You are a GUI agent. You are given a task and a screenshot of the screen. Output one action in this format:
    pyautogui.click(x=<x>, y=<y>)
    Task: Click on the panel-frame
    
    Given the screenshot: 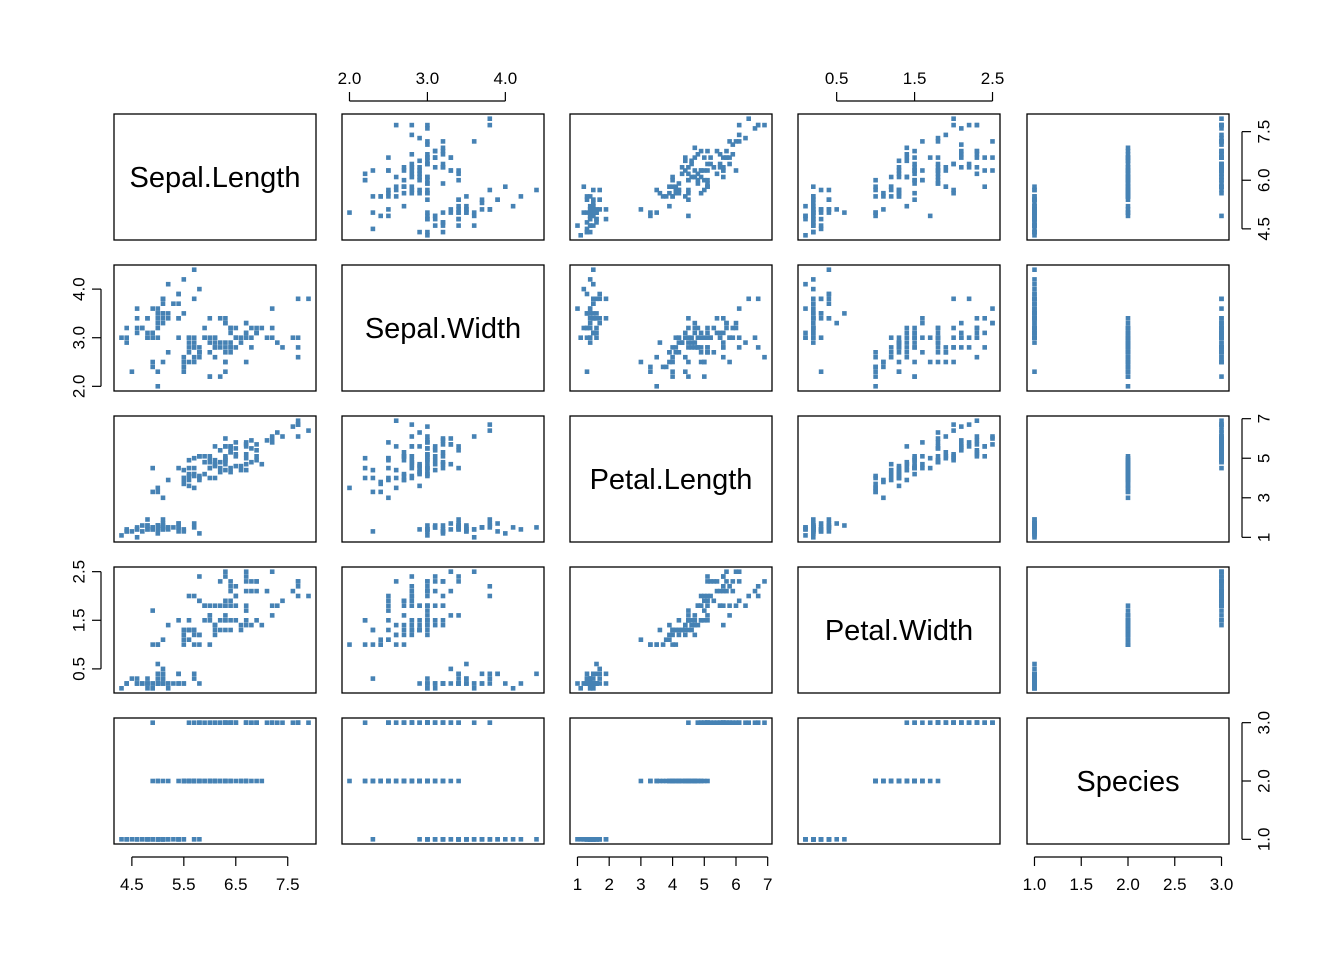 What is the action you would take?
    pyautogui.click(x=1128, y=328)
    